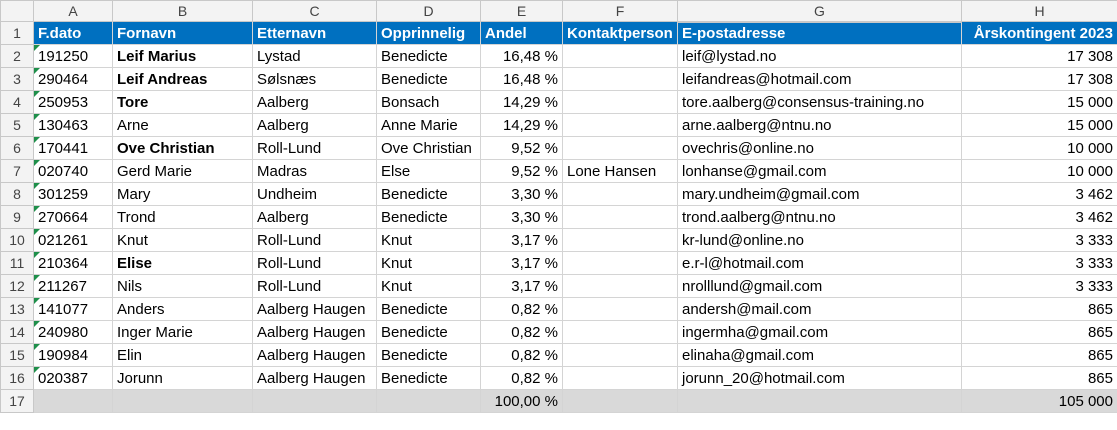 This screenshot has height=430, width=1117. Describe the element at coordinates (73, 33) in the screenshot. I see `header-cell: F.dato` at that location.